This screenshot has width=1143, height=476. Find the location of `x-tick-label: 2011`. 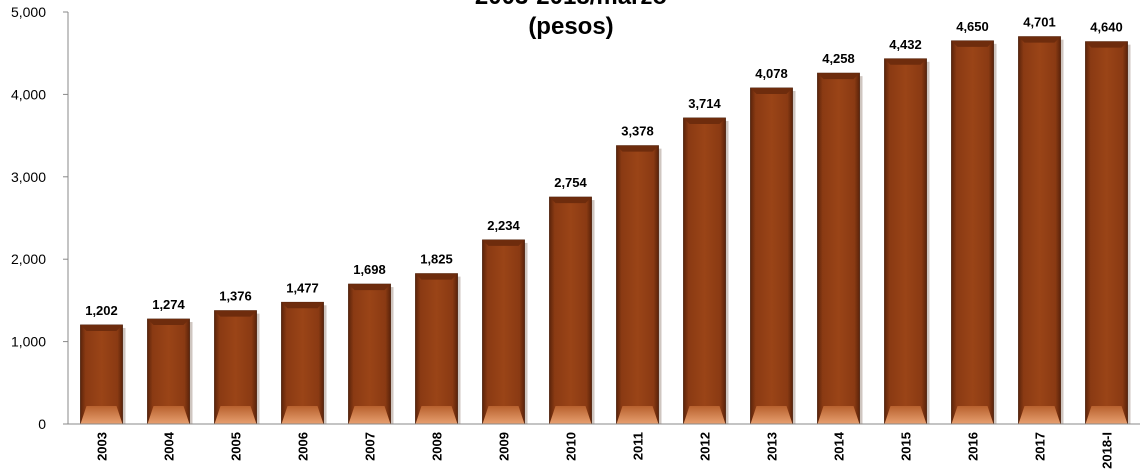

x-tick-label: 2011 is located at coordinates (638, 446).